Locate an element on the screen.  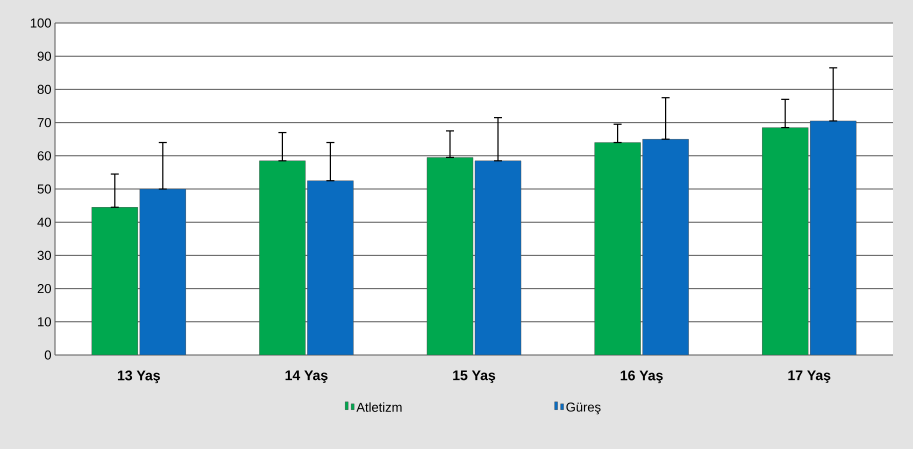
x-tick-label: 13 Yaş is located at coordinates (139, 377).